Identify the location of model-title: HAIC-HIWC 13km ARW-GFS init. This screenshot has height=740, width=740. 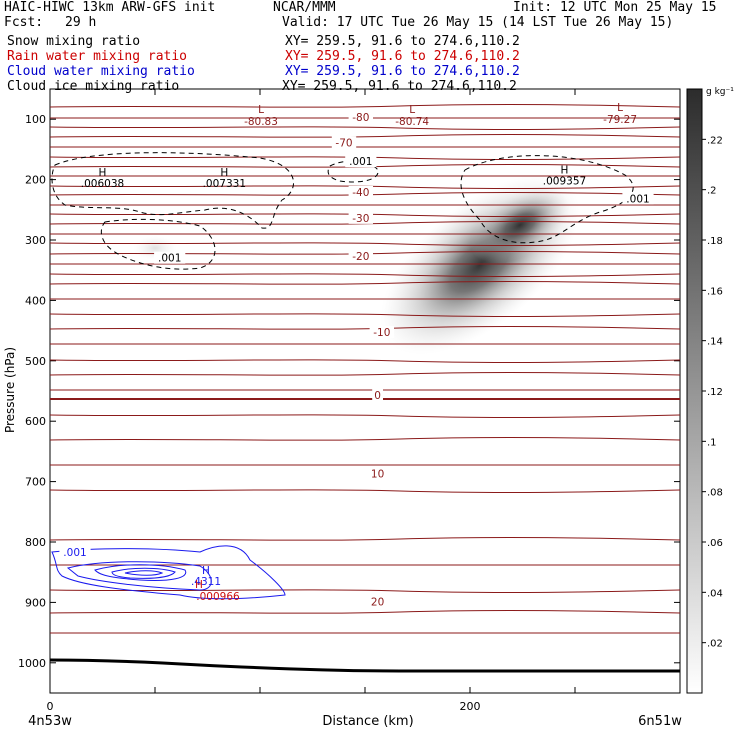
(110, 7).